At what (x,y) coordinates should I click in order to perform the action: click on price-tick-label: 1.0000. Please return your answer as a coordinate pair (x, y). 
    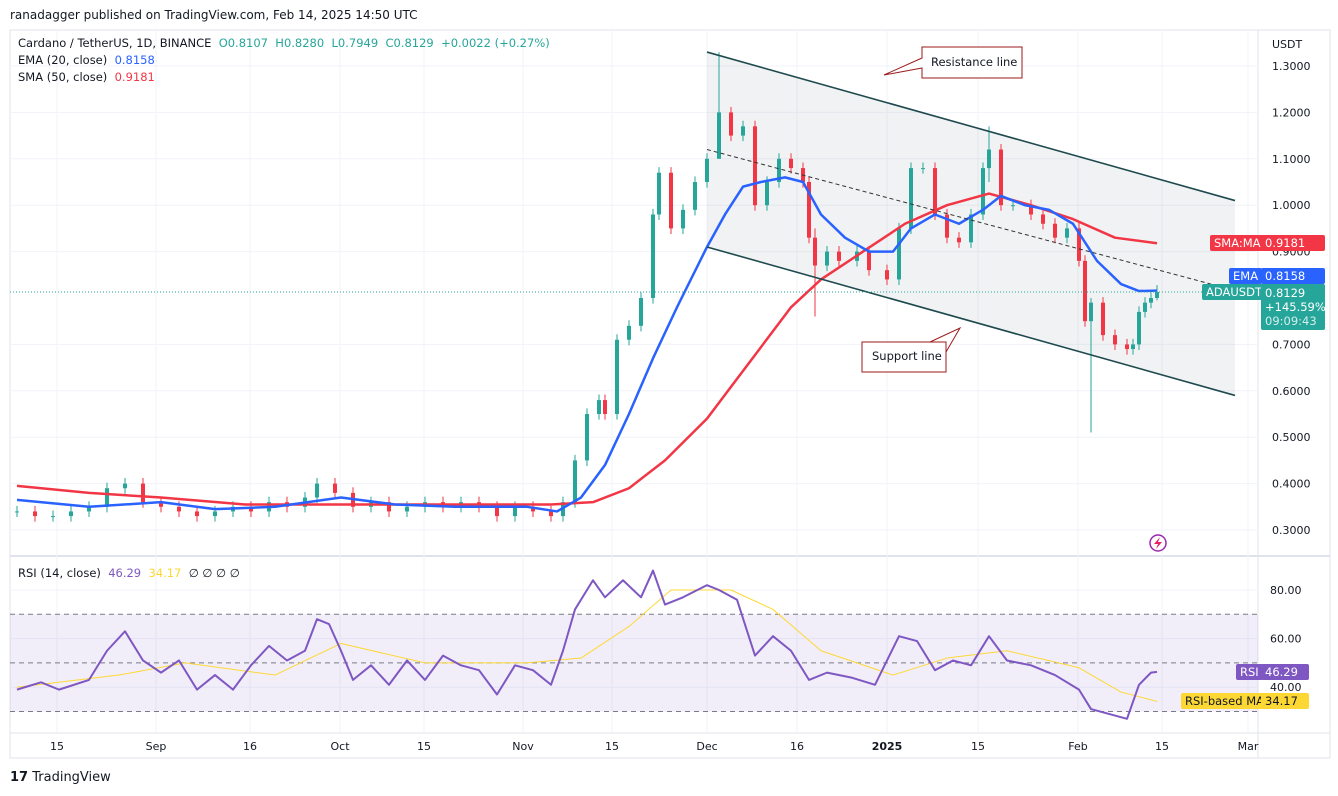
    Looking at the image, I should click on (1291, 205).